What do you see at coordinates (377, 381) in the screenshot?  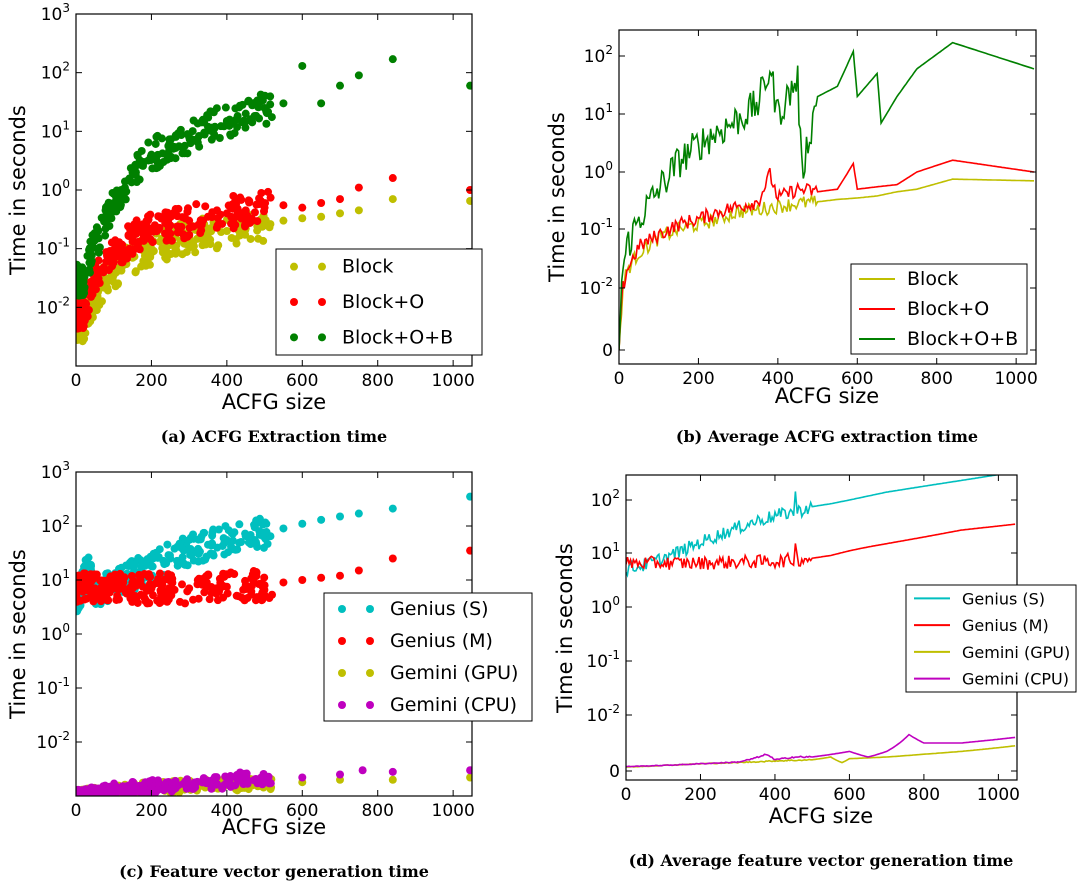 I see `x-tick-label: 800` at bounding box center [377, 381].